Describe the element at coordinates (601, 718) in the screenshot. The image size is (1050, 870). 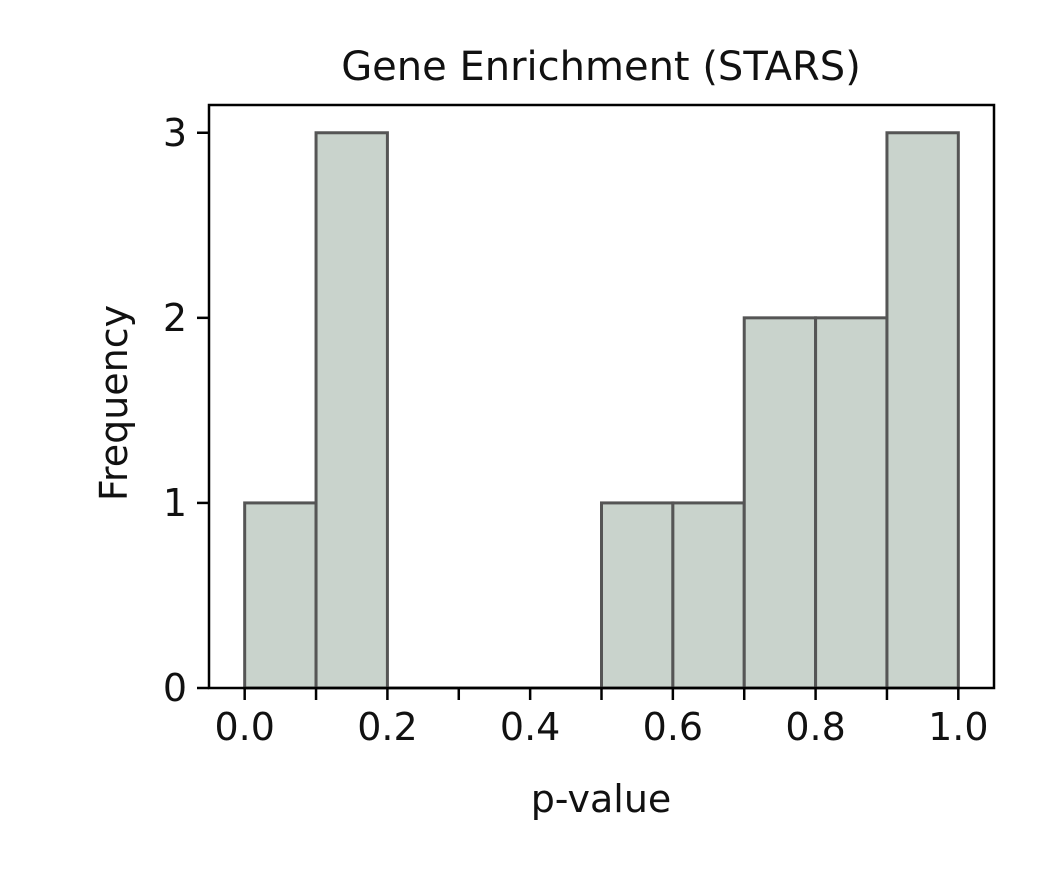
I see `x-axis-ticks: 0.0 0.2 0.4 0.6 0.8 1.0` at that location.